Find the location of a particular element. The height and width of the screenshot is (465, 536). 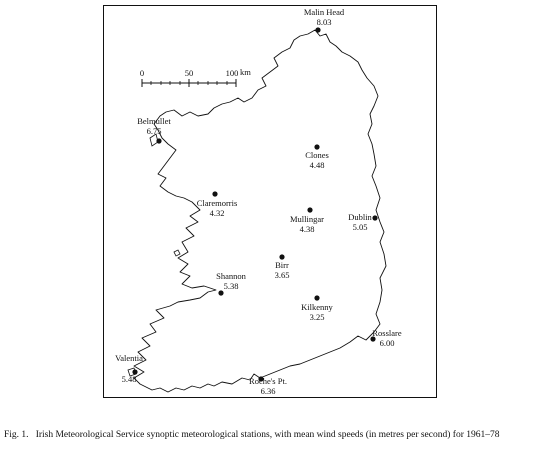

scale-unit: km is located at coordinates (245, 72).